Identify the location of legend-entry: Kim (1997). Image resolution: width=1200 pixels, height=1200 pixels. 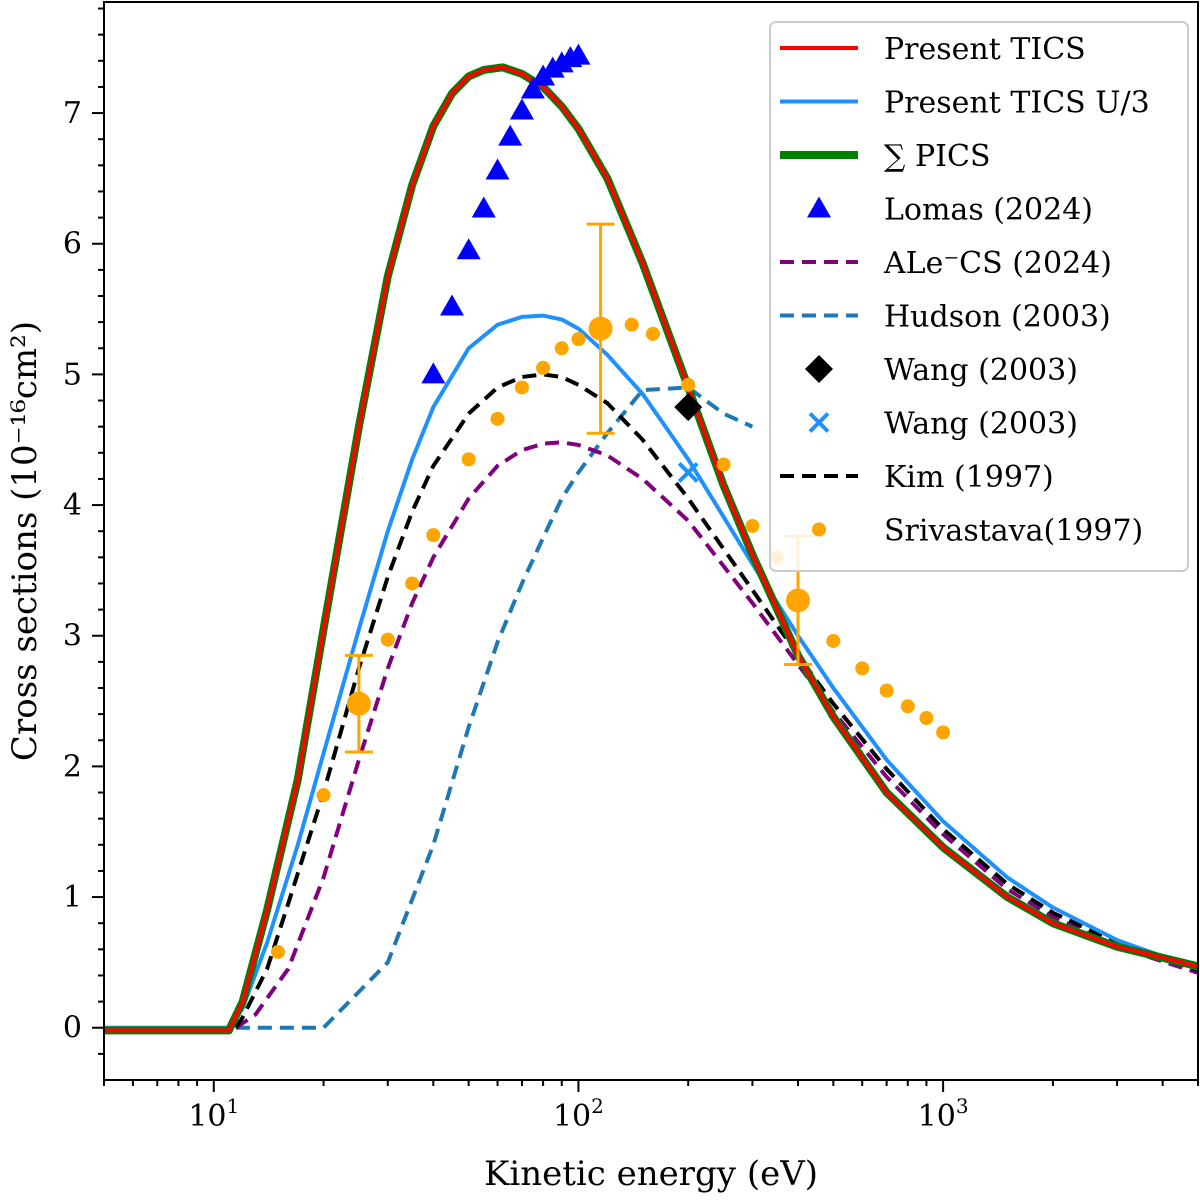
(917, 477).